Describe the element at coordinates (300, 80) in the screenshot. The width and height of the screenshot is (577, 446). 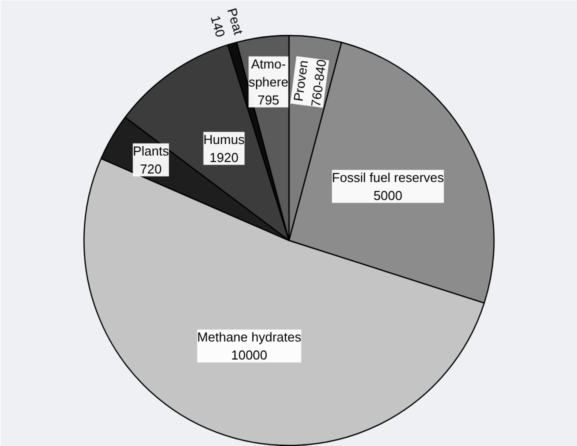
I see `slice-label: Proven` at that location.